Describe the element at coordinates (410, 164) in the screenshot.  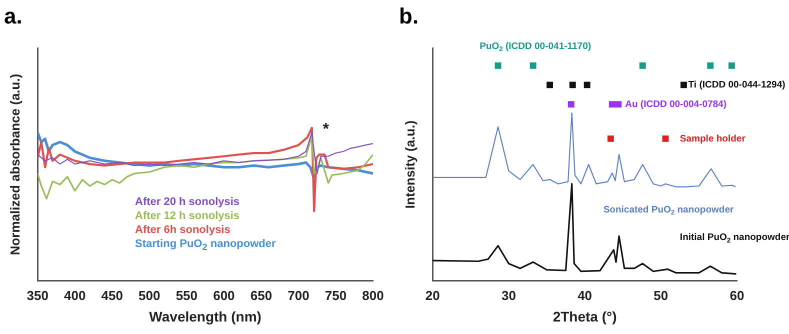
I see `y-axis-title: Intensity (a.u.)` at that location.